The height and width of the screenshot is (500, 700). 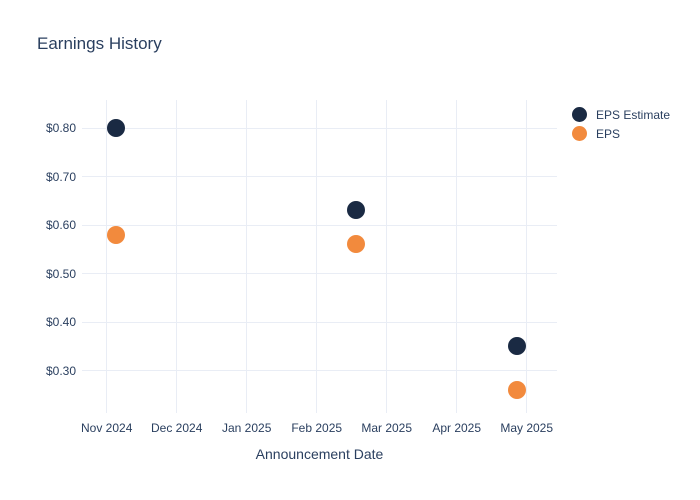 What do you see at coordinates (527, 428) in the screenshot?
I see `x-tick-label: May 2025` at bounding box center [527, 428].